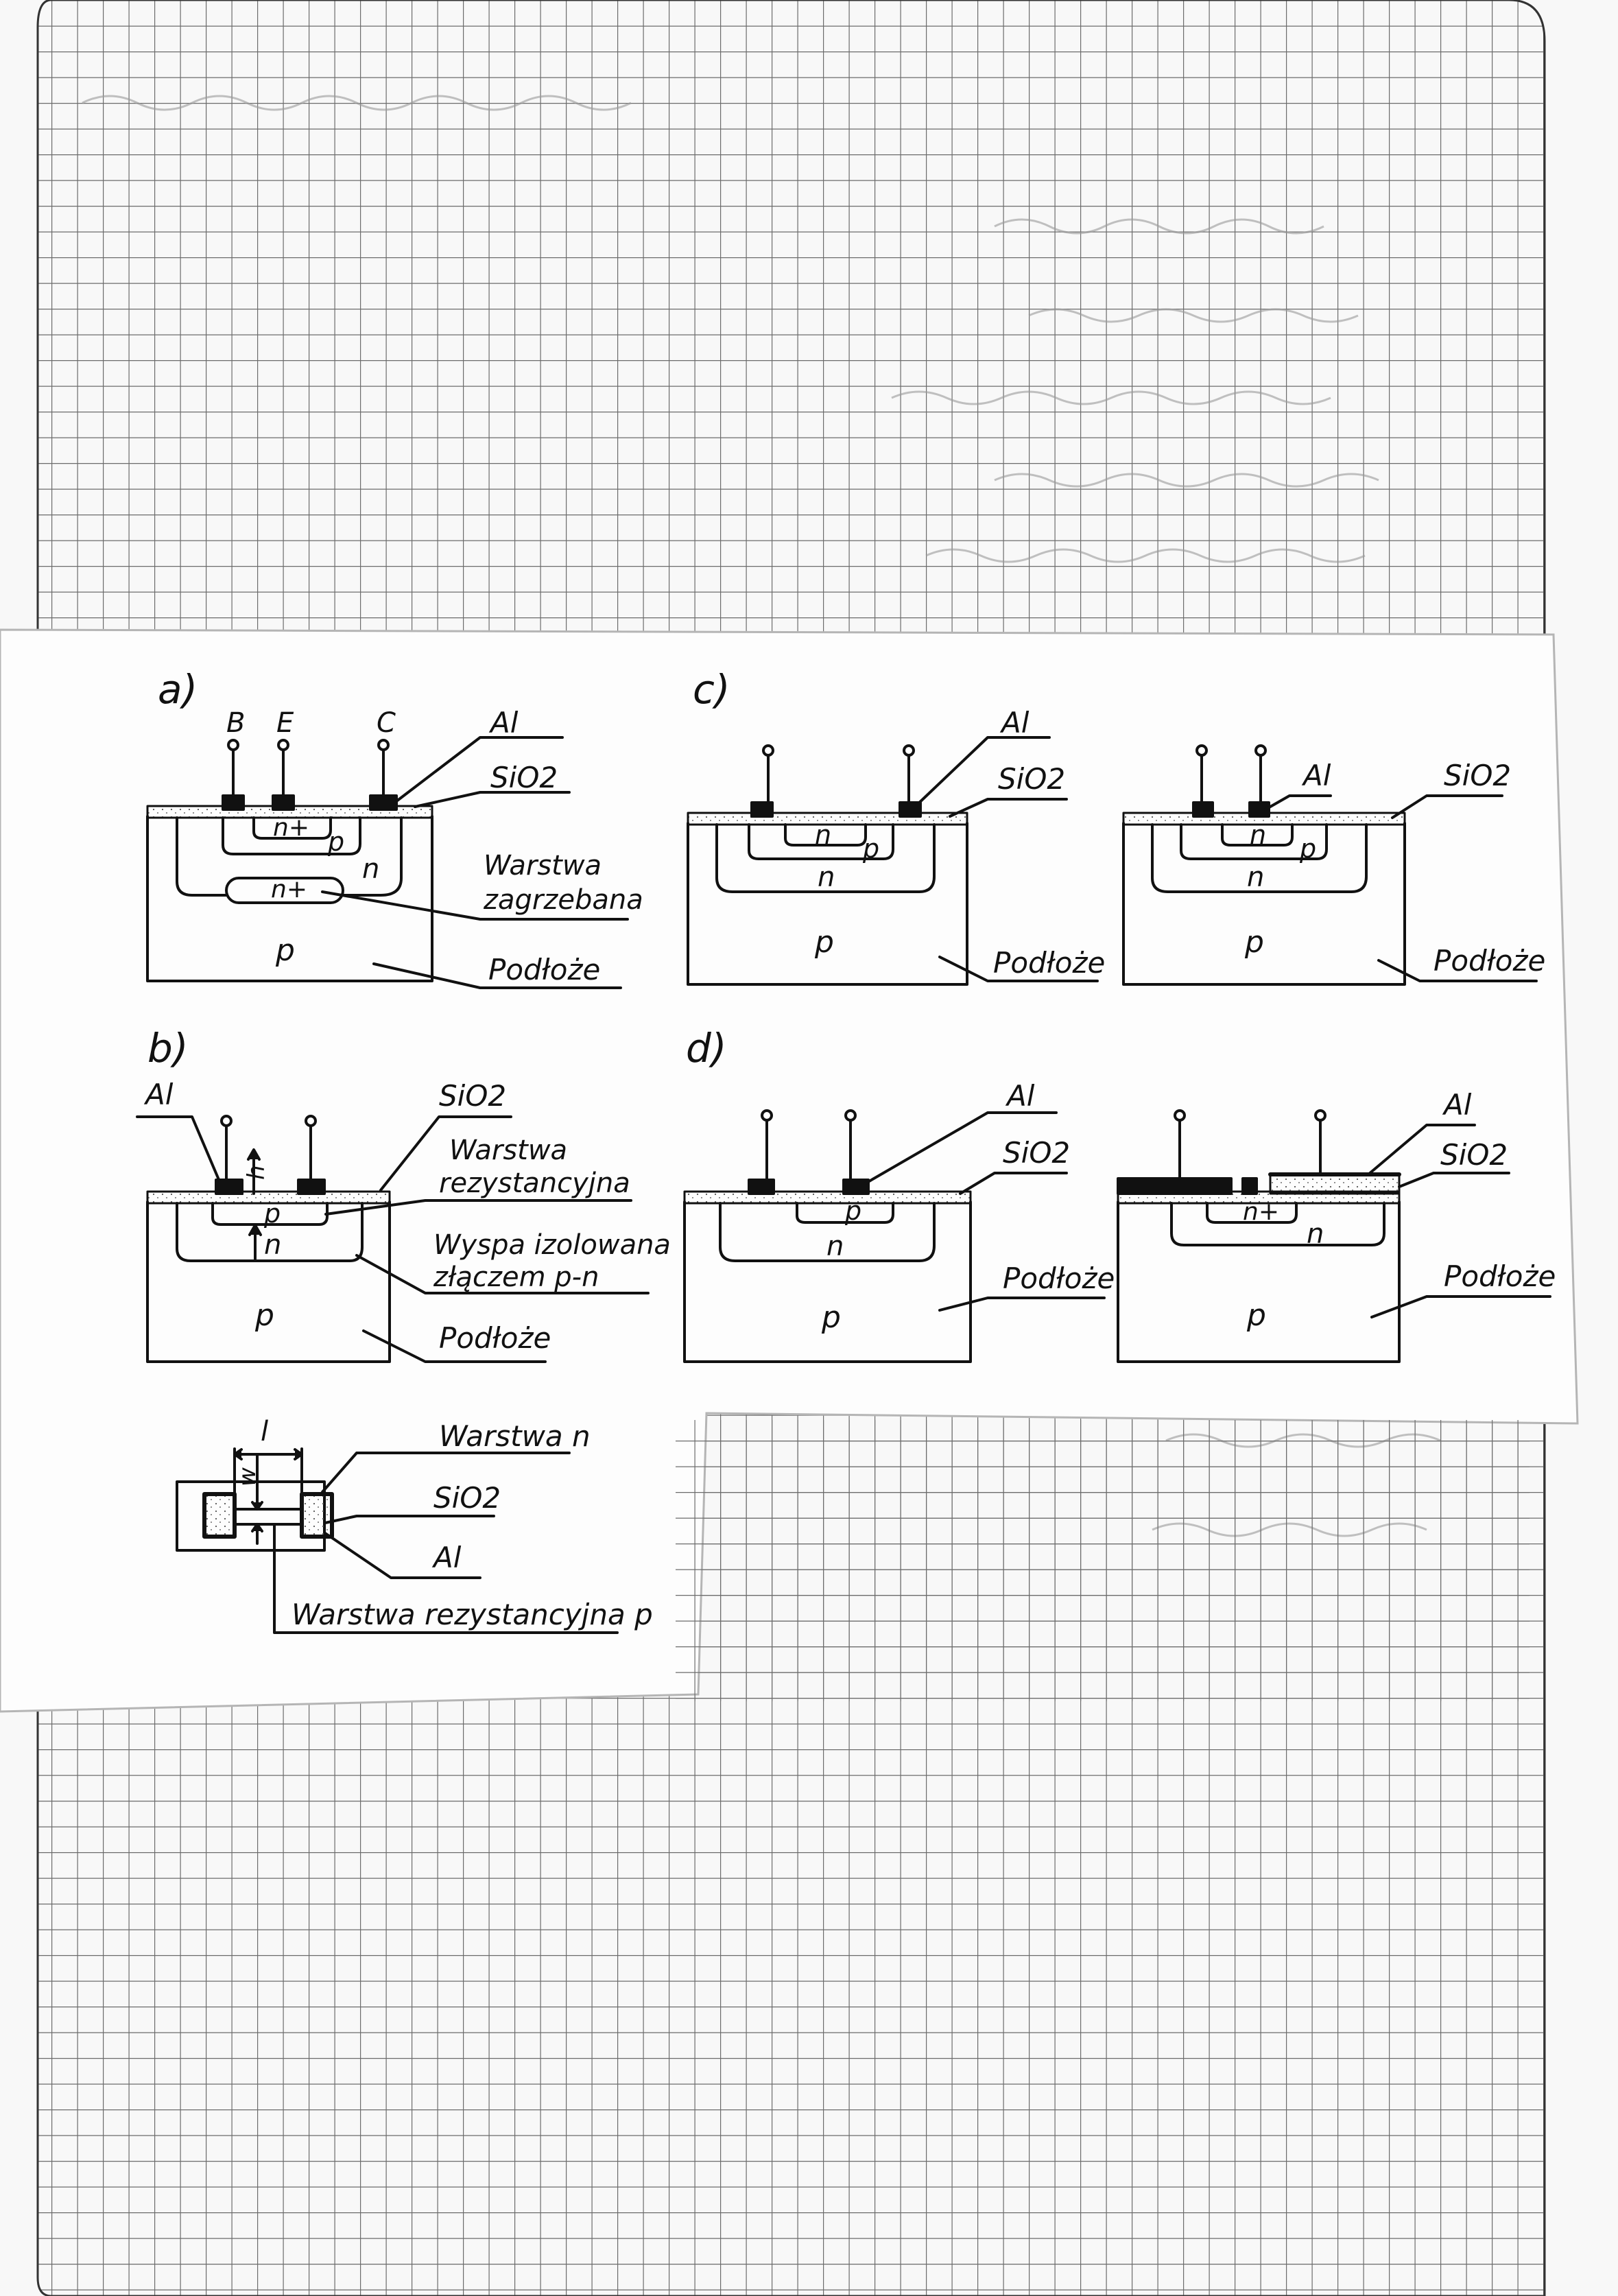 This screenshot has height=2296, width=1618. Describe the element at coordinates (370, 869) in the screenshot. I see `panel-a-collector-label: n` at that location.